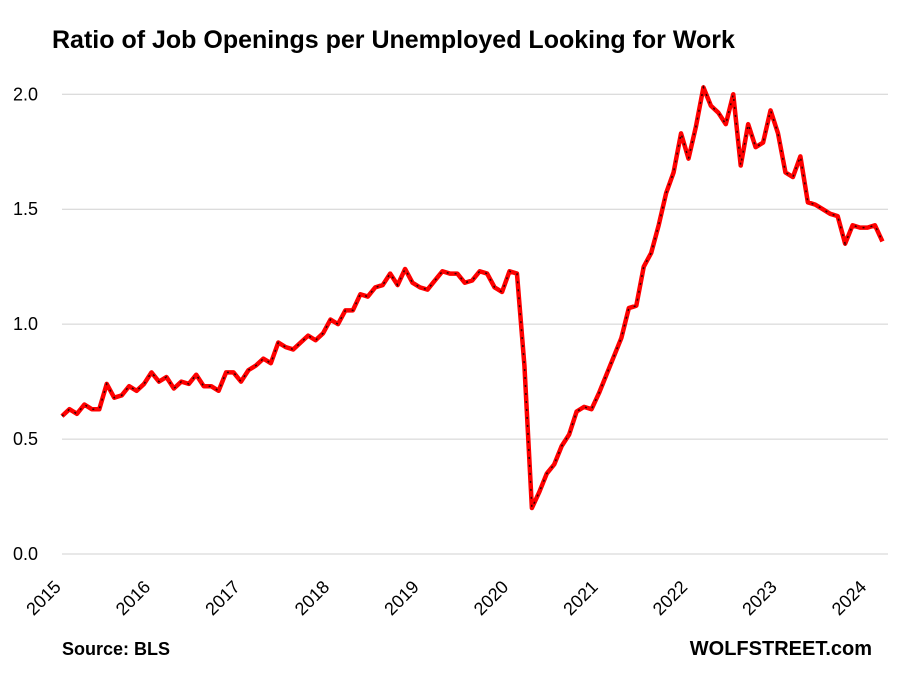  What do you see at coordinates (116, 649) in the screenshot?
I see `source-note: Source: BLS` at bounding box center [116, 649].